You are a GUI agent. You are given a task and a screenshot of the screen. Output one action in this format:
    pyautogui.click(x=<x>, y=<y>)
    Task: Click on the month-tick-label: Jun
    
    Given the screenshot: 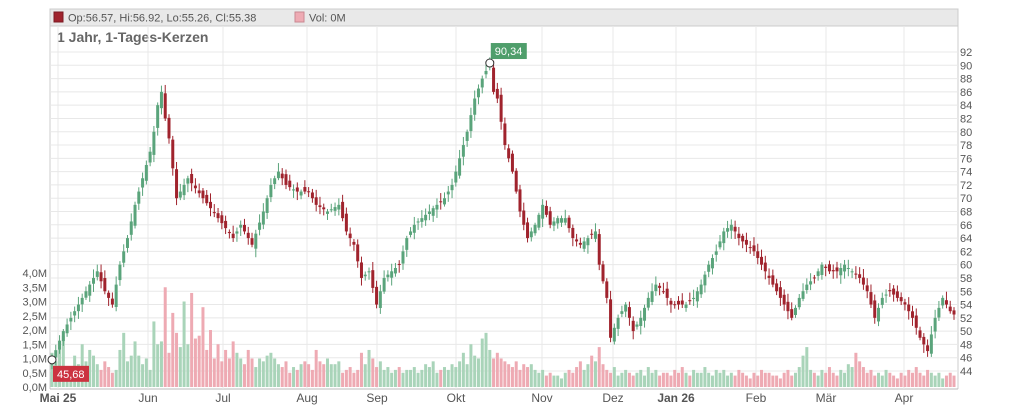 What is the action you would take?
    pyautogui.click(x=147, y=398)
    